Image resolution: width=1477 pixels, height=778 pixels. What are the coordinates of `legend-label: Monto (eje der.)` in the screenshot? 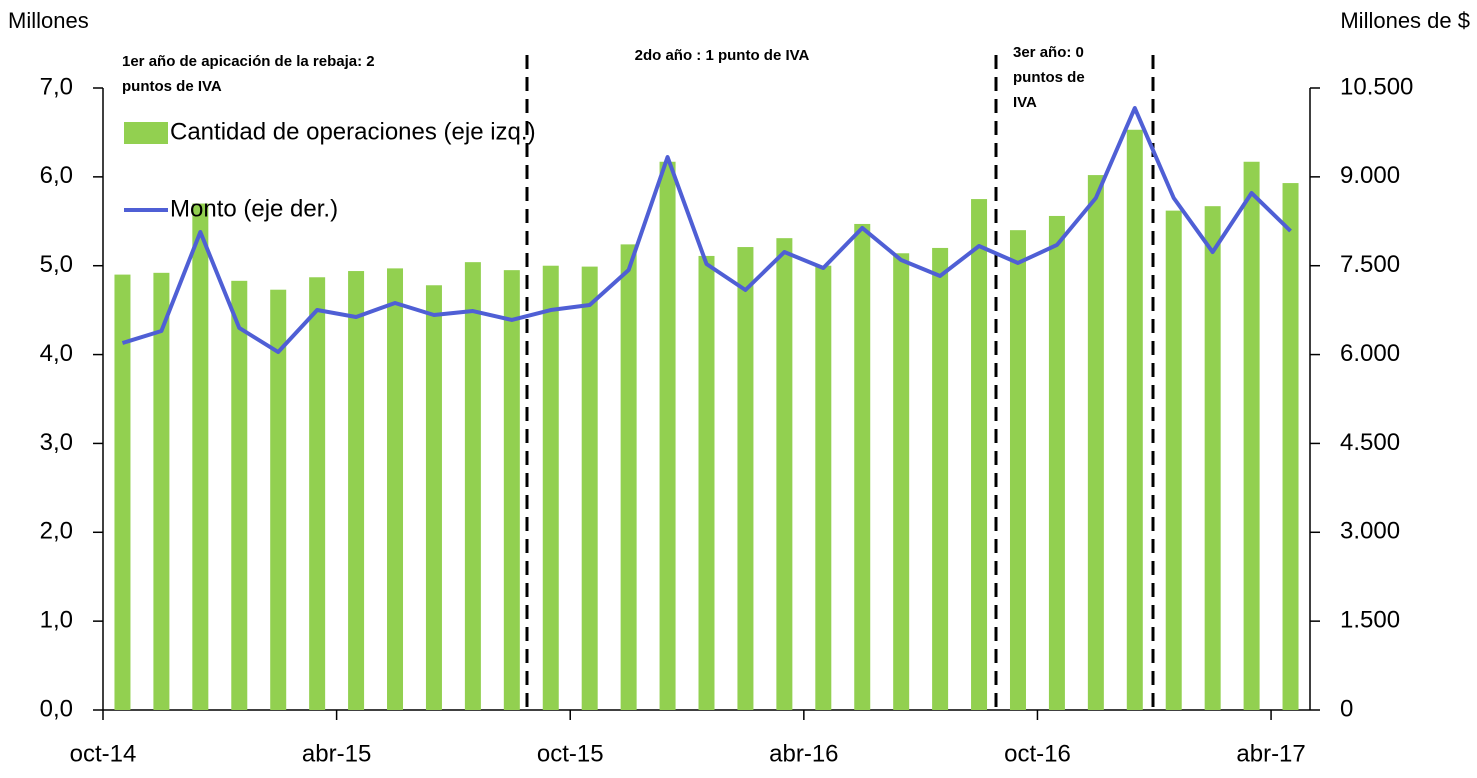 It's located at (254, 208).